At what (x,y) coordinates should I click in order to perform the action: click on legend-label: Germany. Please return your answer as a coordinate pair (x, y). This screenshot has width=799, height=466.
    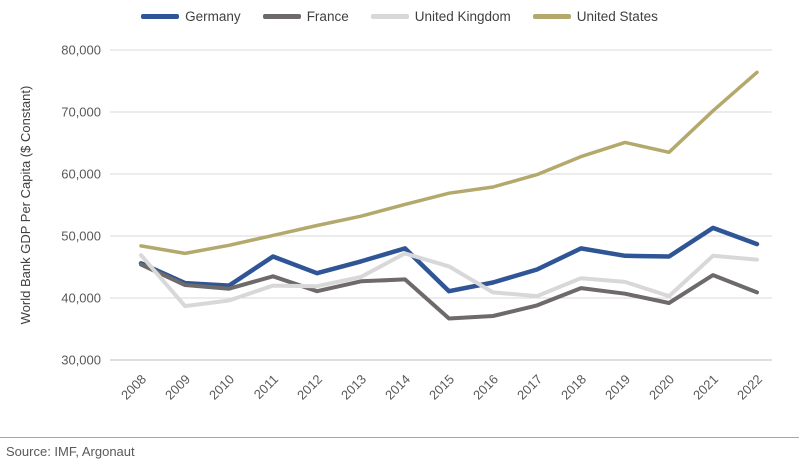
    Looking at the image, I should click on (213, 16).